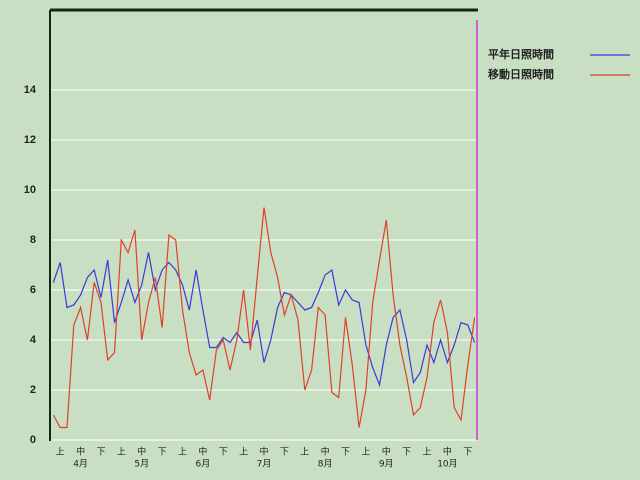  Describe the element at coordinates (447, 464) in the screenshot. I see `month-label: 10月` at that location.